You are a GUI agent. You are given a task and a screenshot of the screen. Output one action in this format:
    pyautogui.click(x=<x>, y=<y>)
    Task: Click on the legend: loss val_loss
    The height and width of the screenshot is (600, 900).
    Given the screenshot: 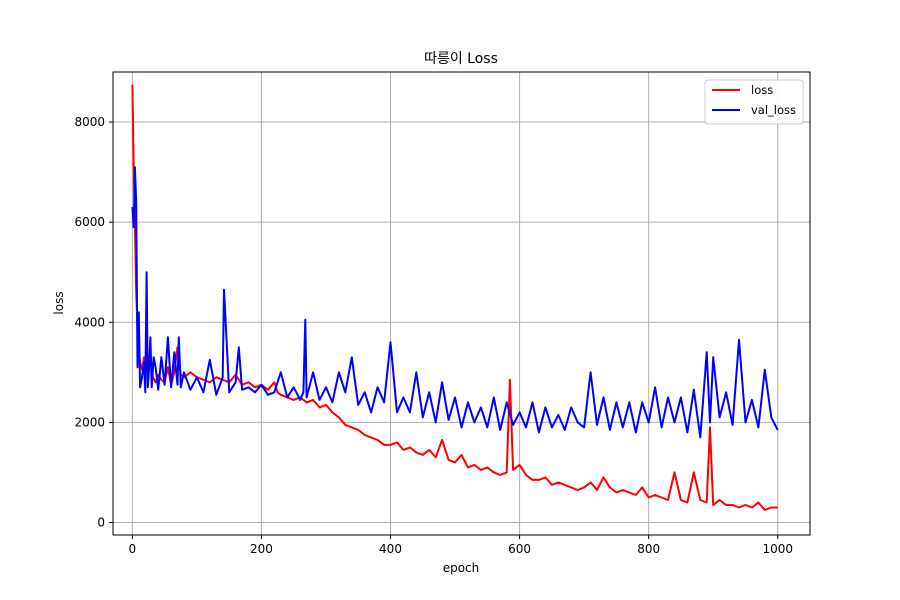 What is the action you would take?
    pyautogui.click(x=754, y=102)
    